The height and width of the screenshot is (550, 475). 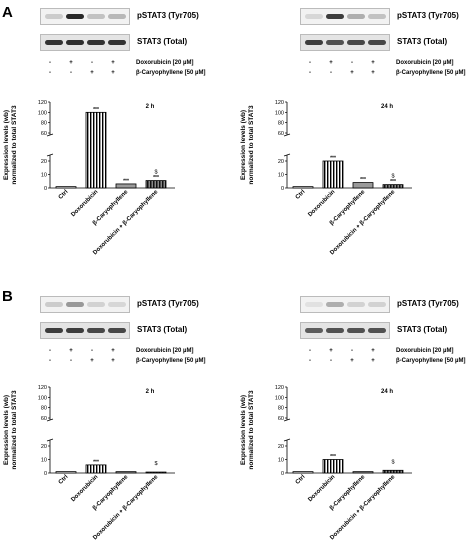 What do you see at coordinates (7, 296) in the screenshot?
I see `panel-letter-b: B` at bounding box center [7, 296].